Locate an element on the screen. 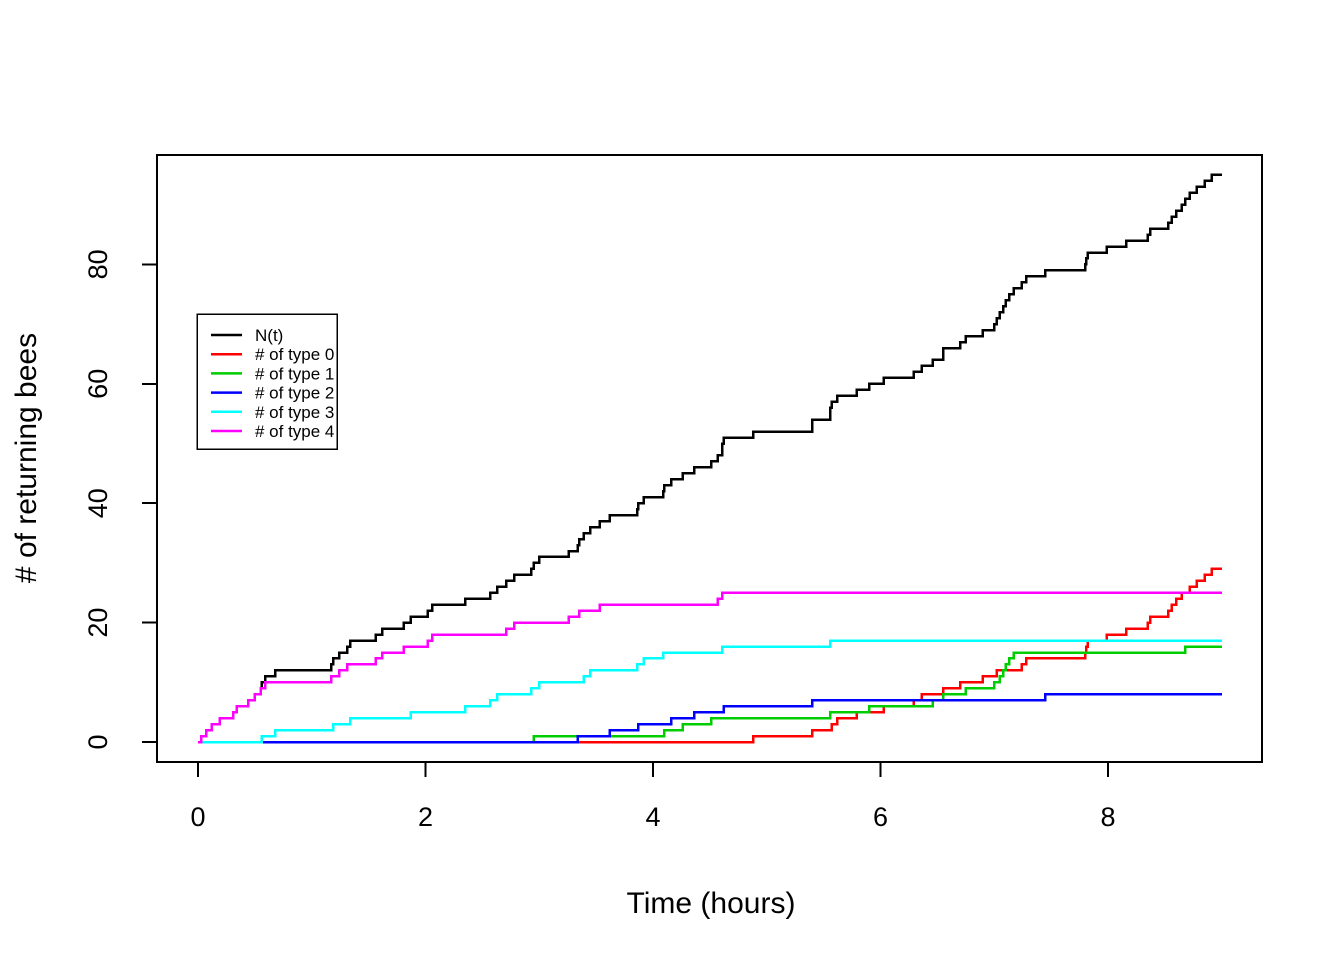 The height and width of the screenshot is (960, 1344). y-tick-label: 20 is located at coordinates (98, 623).